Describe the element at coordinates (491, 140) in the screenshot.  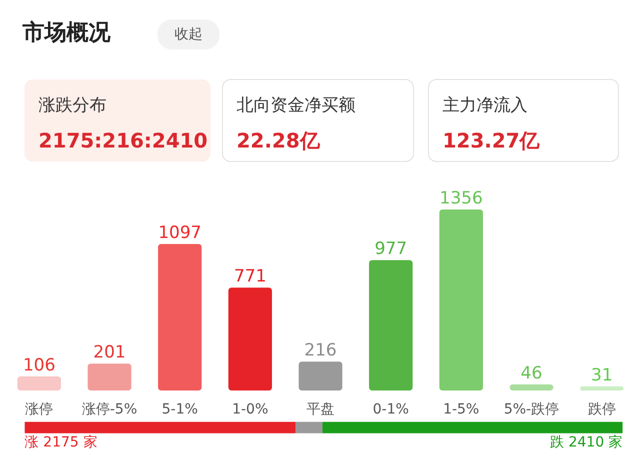
I see `text: 123.27亿` at that location.